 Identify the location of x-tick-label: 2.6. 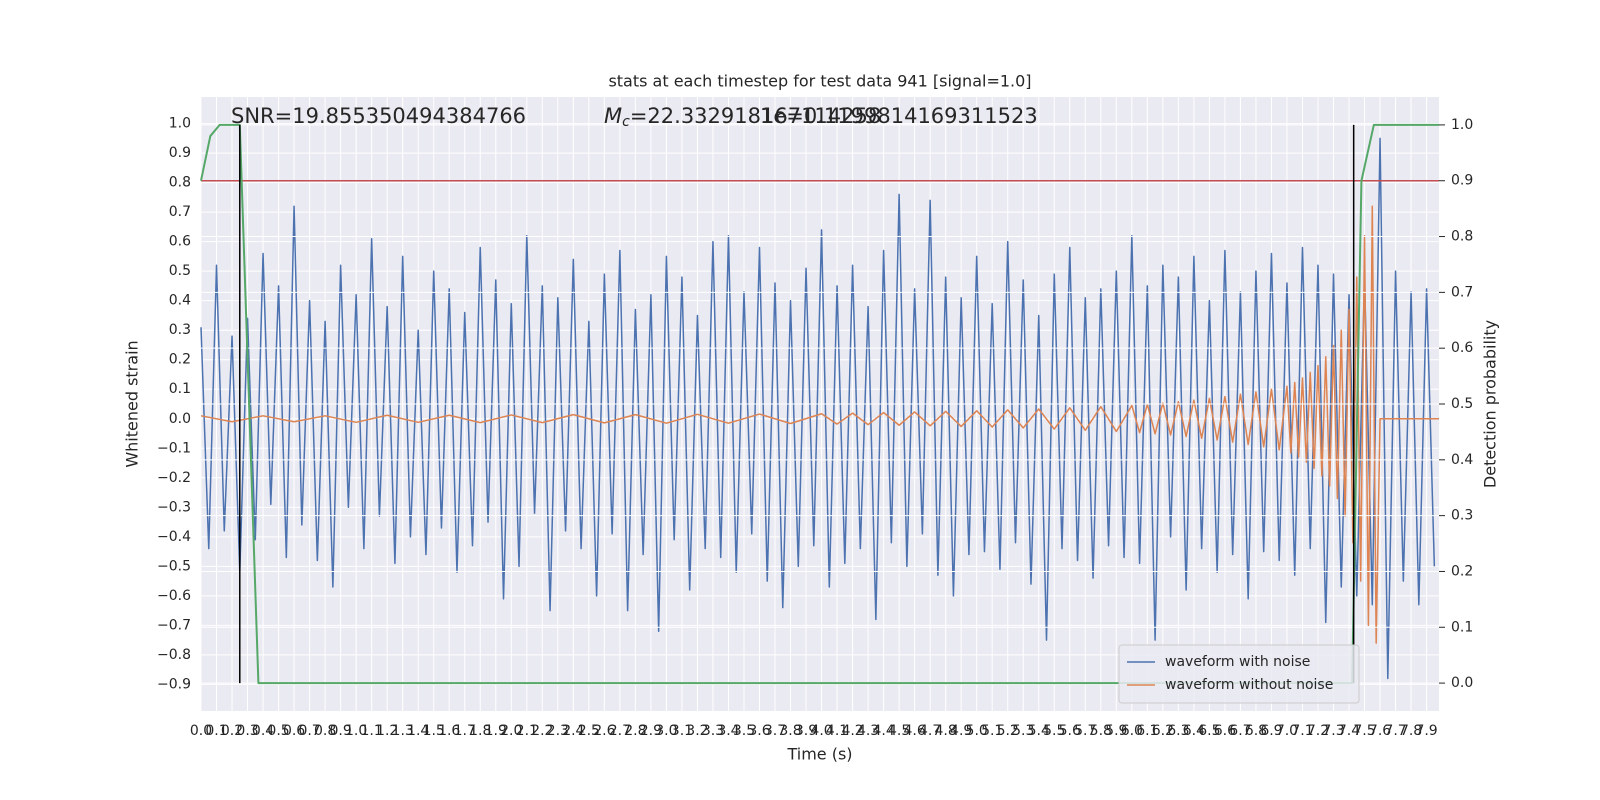
(604, 731).